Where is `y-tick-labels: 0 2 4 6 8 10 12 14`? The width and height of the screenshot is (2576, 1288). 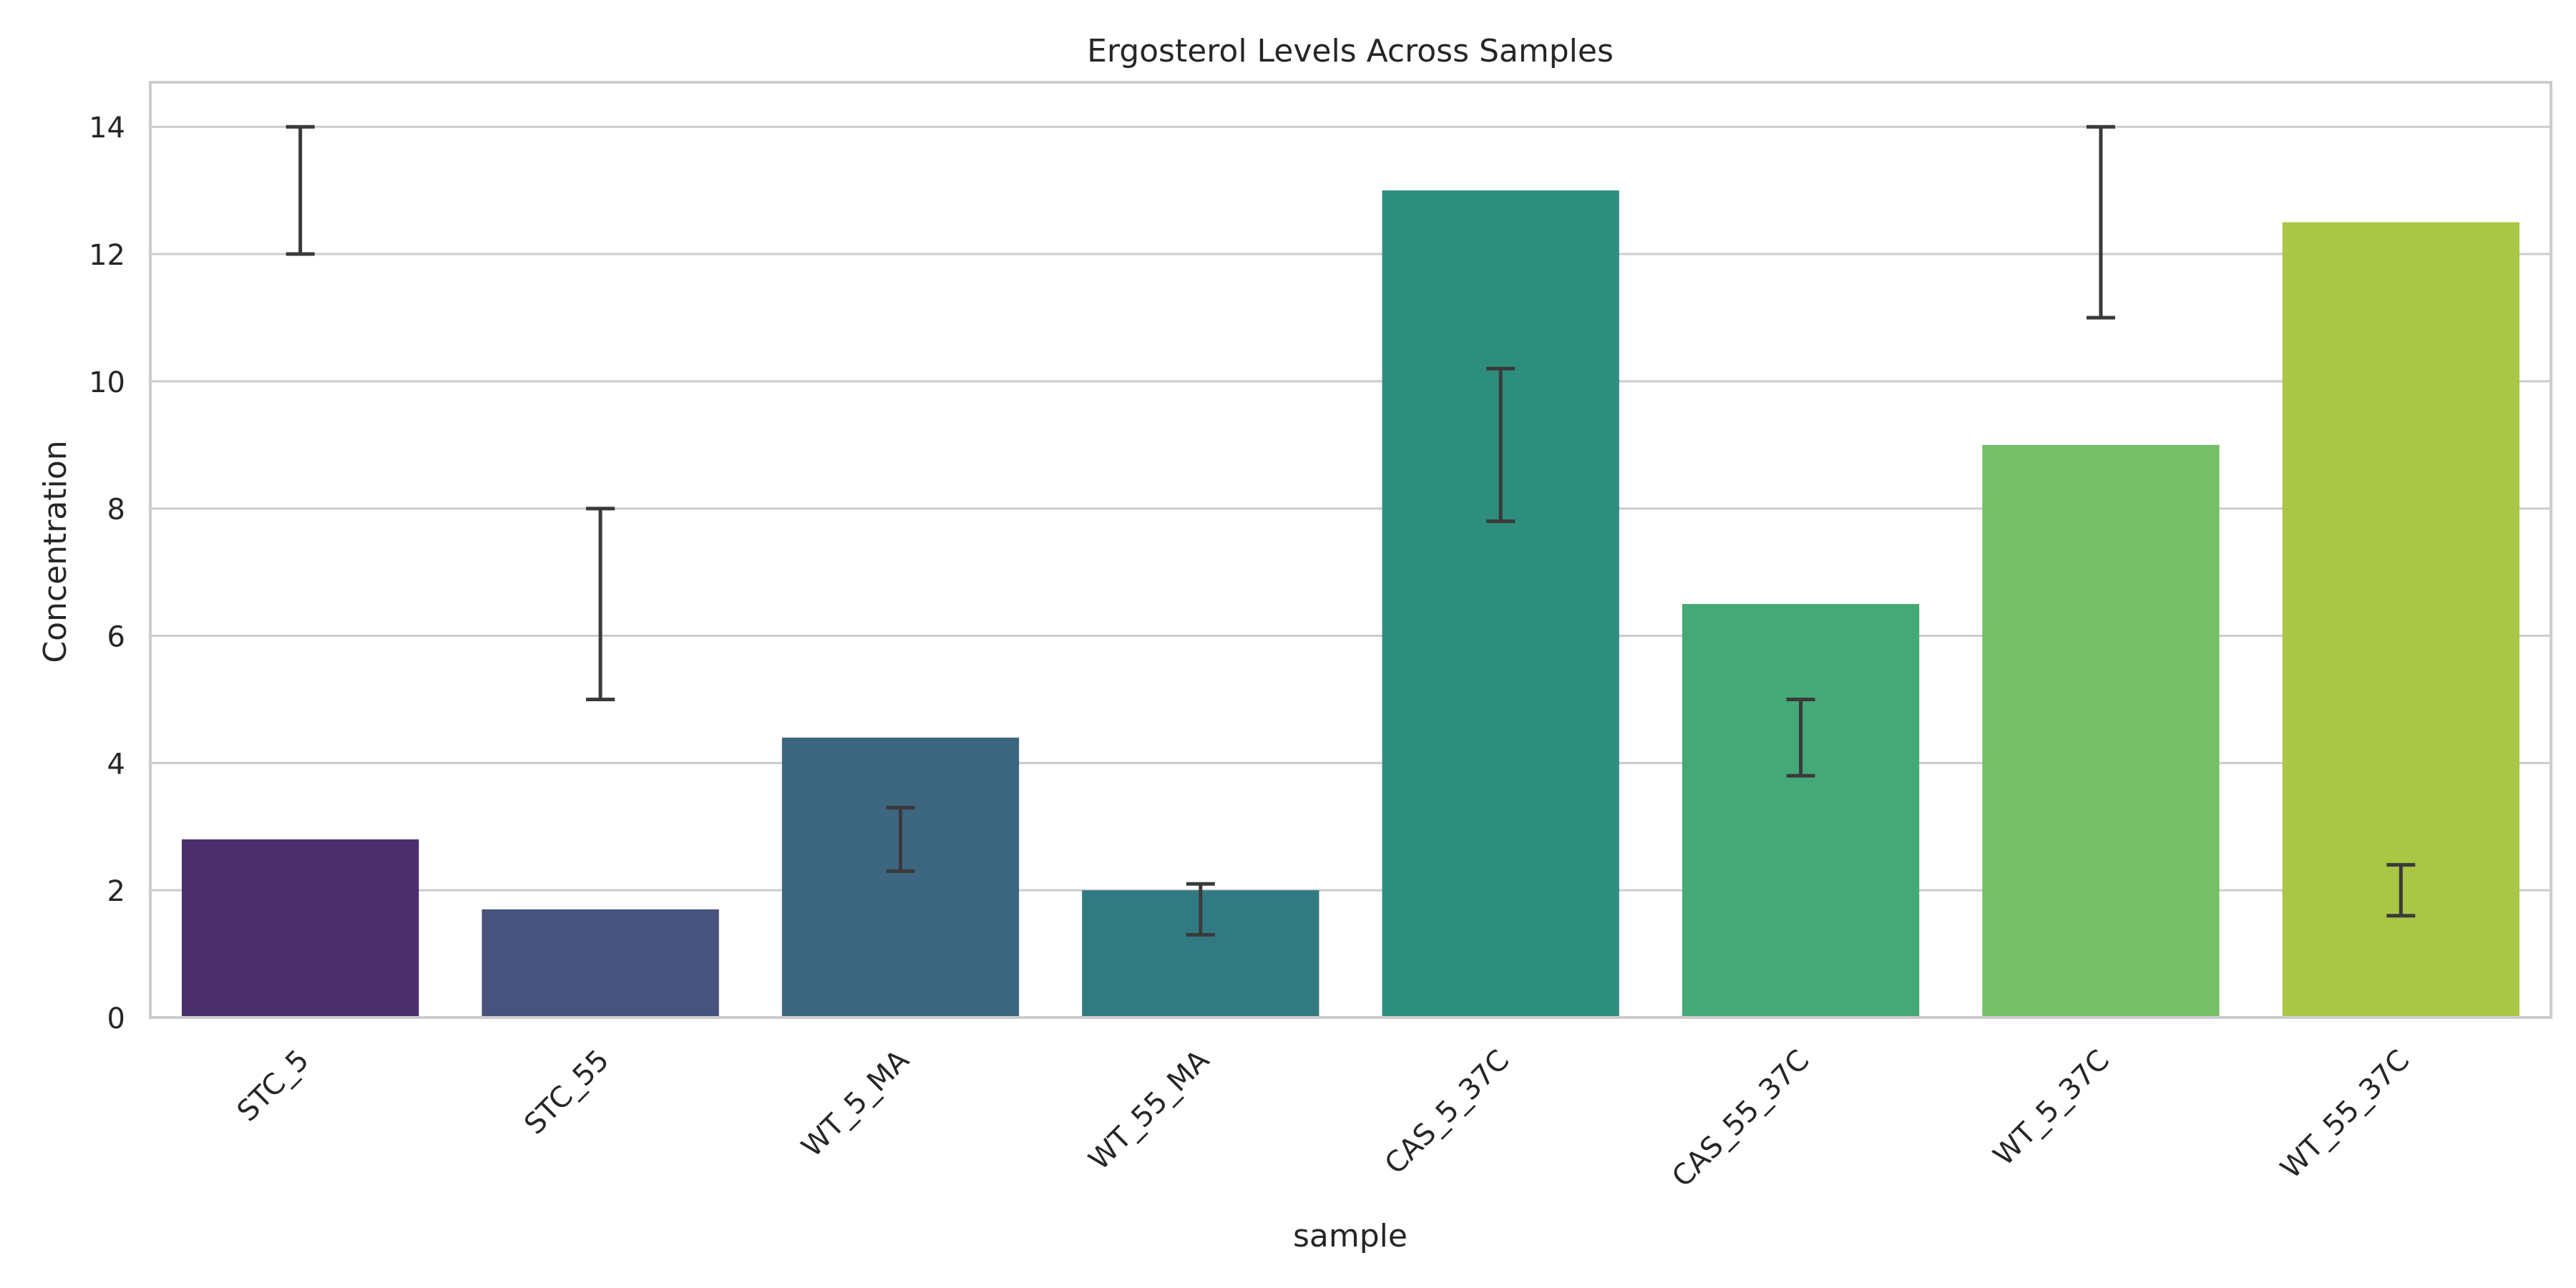
y-tick-labels: 0 2 4 6 8 10 12 14 is located at coordinates (107, 573).